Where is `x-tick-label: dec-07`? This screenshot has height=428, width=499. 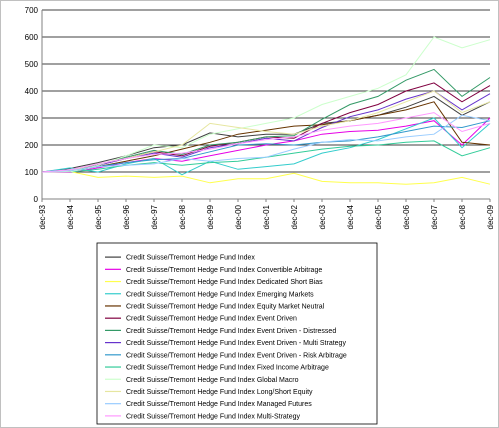
x-tick-label: dec-07 is located at coordinates (434, 216).